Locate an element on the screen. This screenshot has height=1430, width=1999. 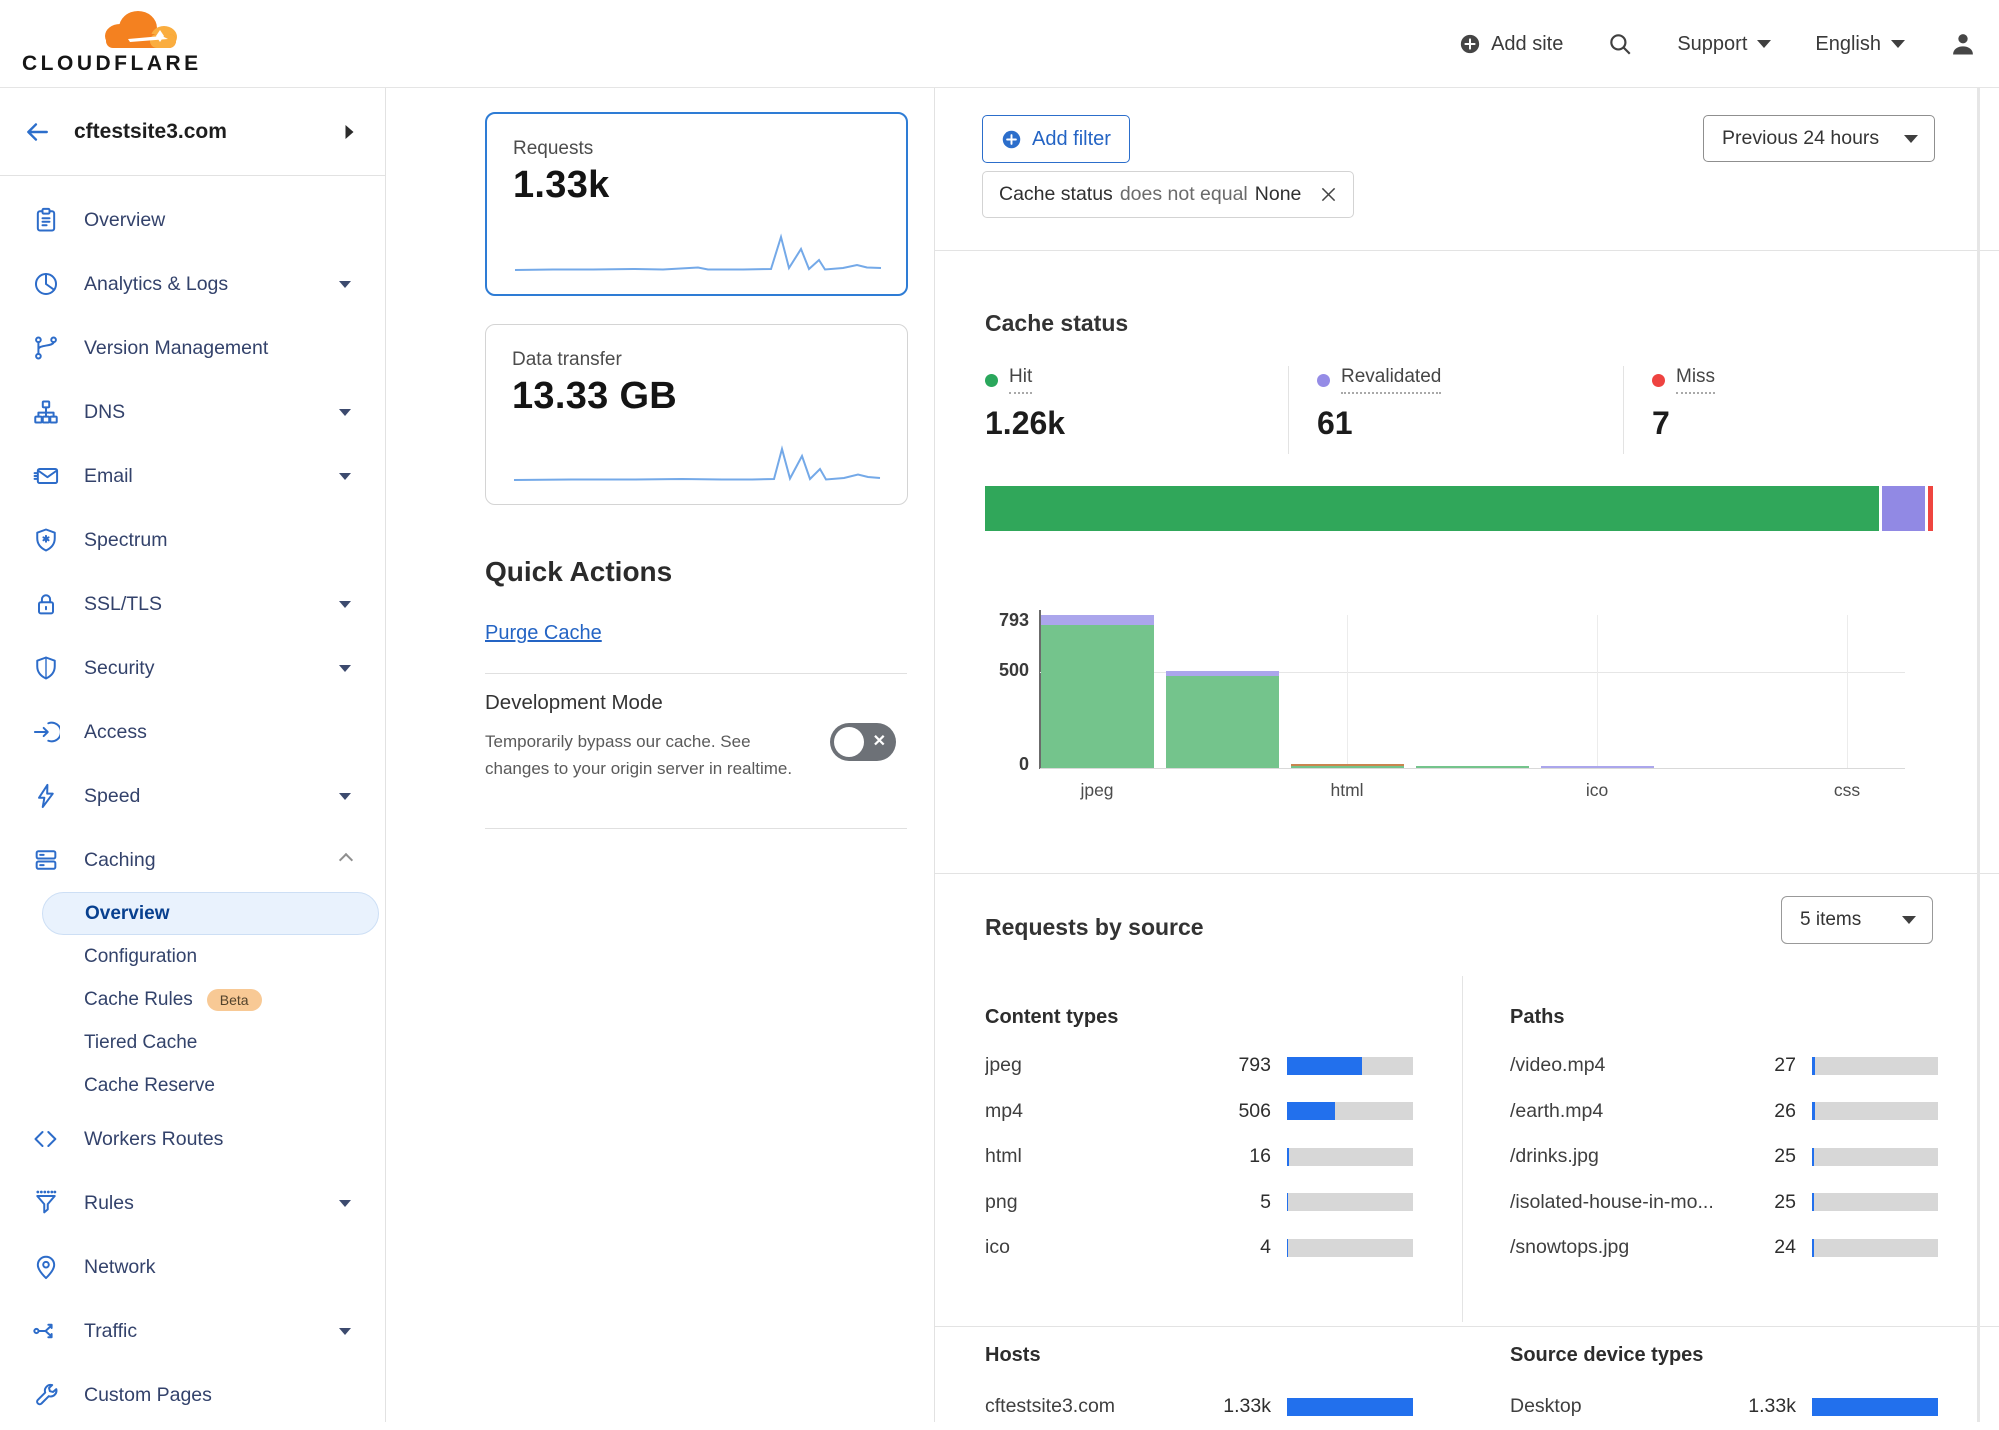
sidebar-item-email: Email is located at coordinates (192, 476).